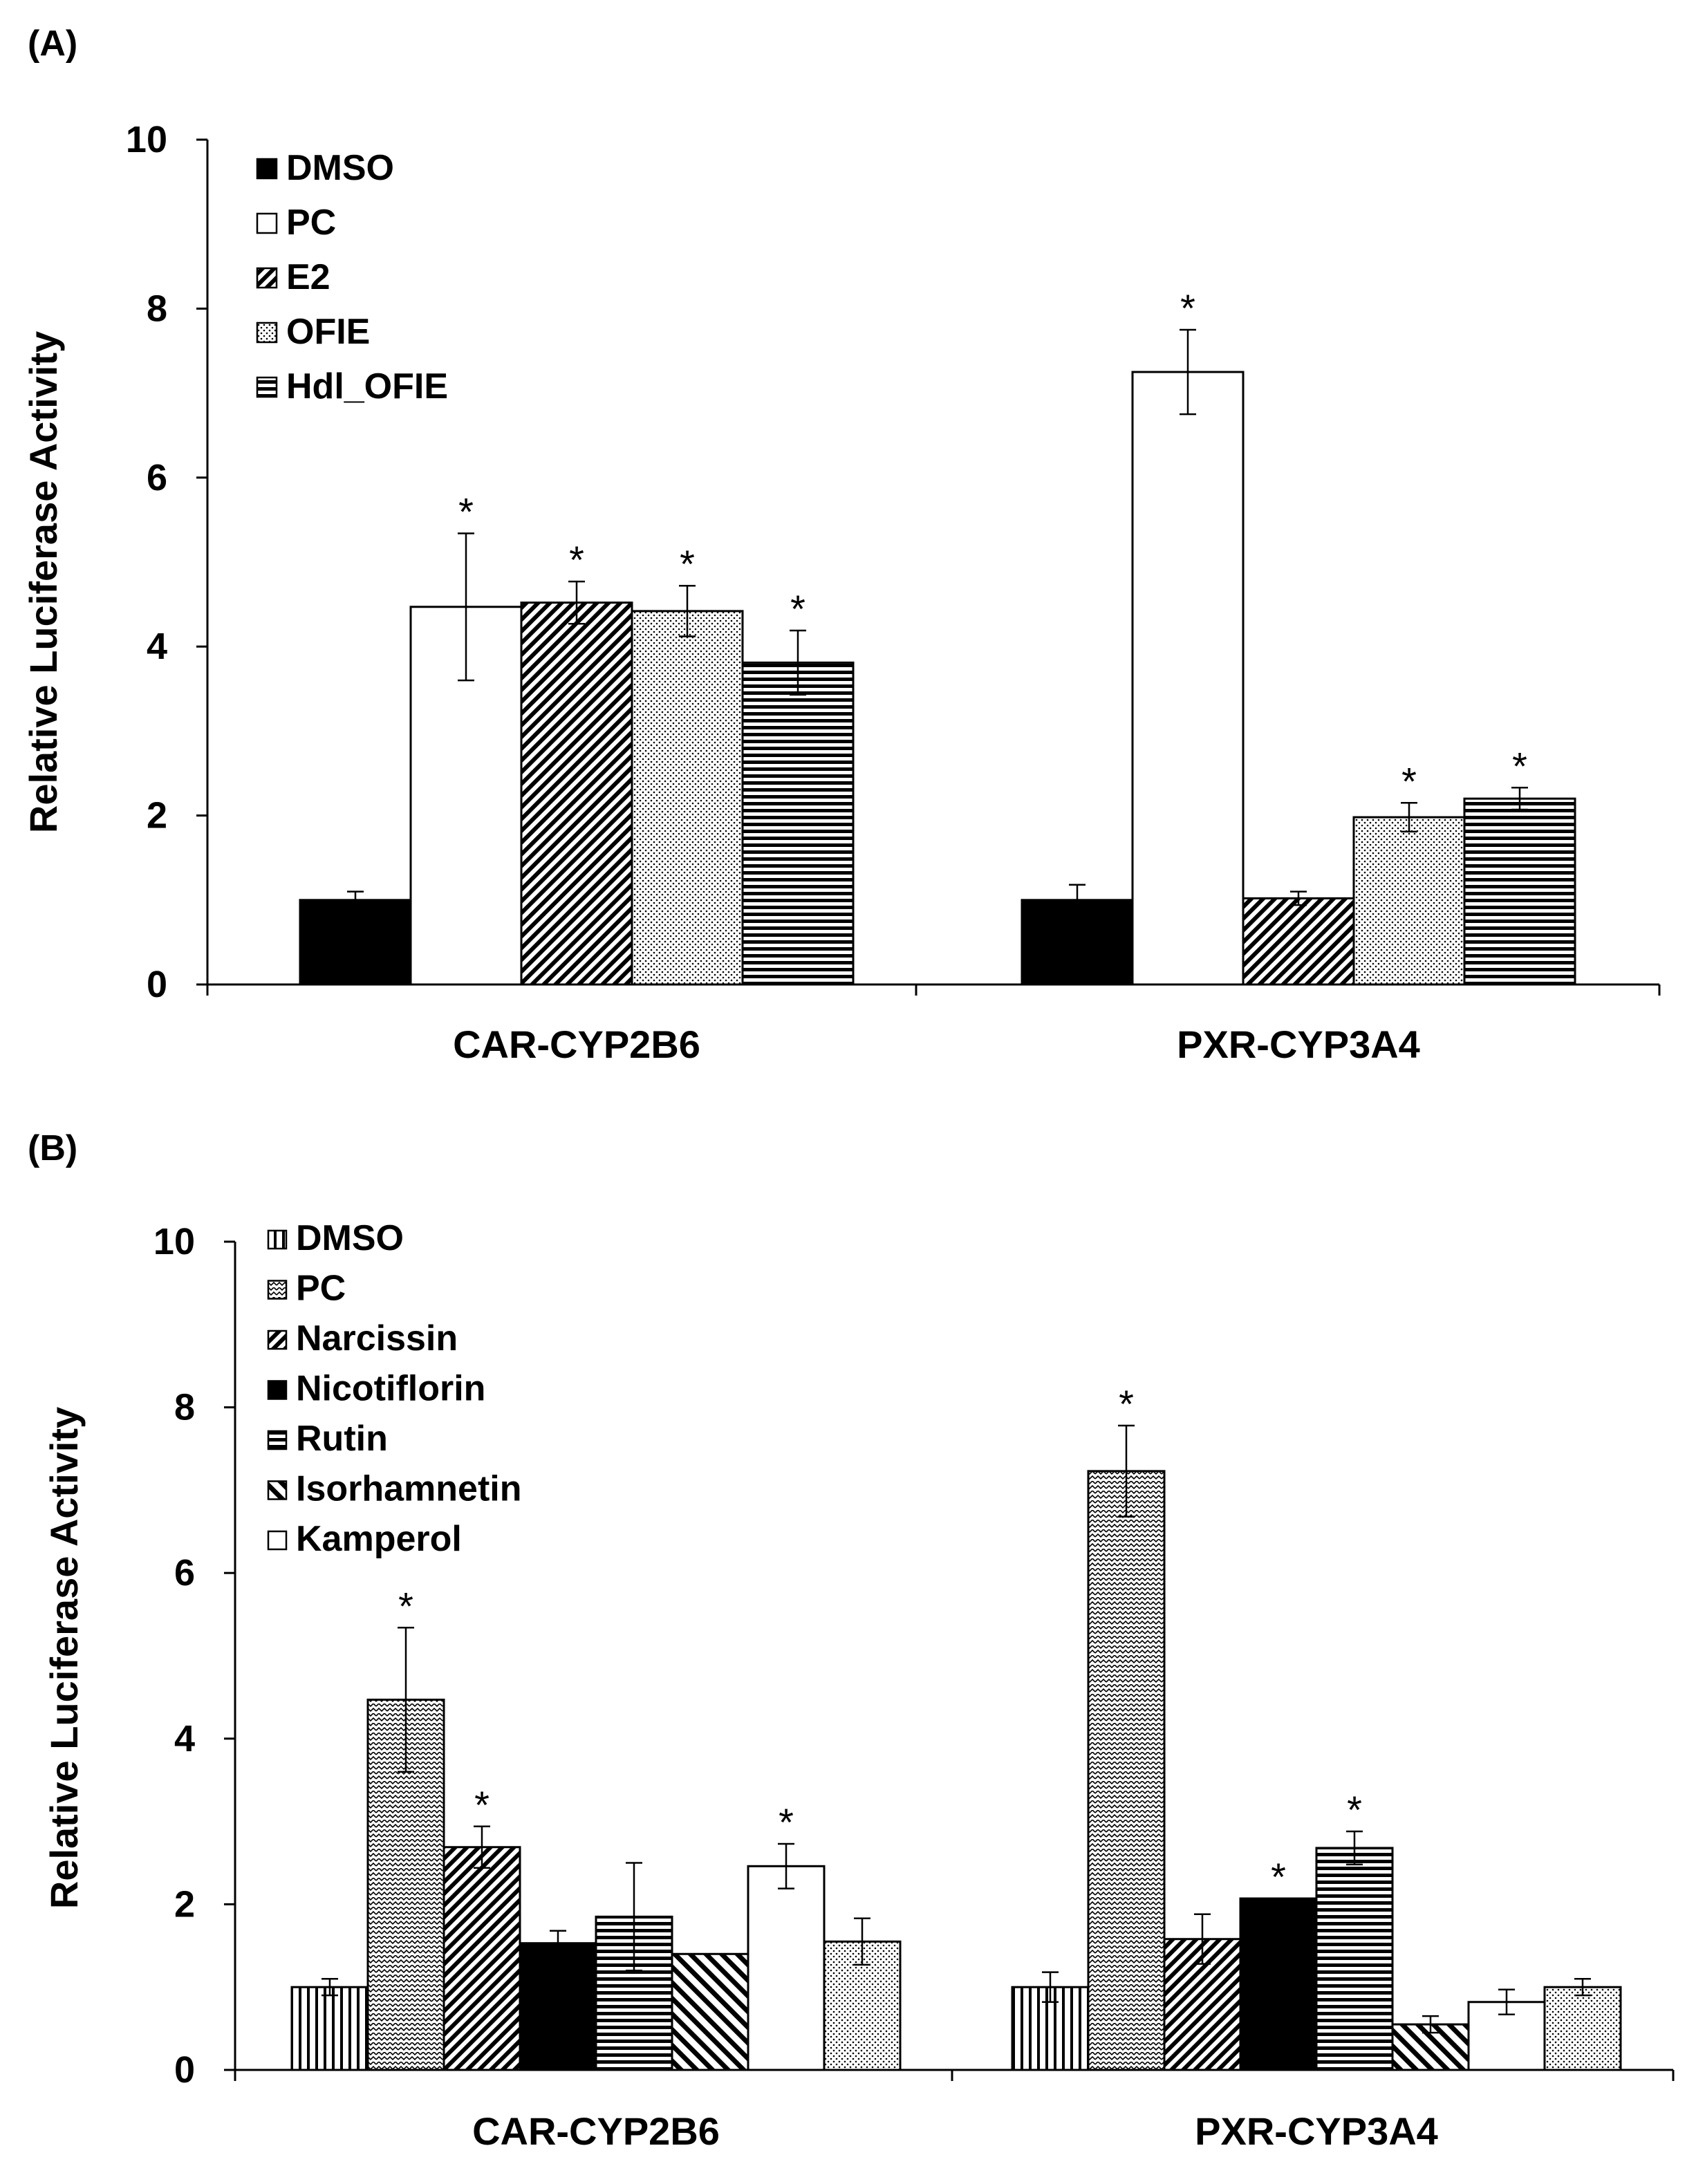  What do you see at coordinates (710, 2011) in the screenshot?
I see `bar-isorhamnetin-car-cyp2b6` at bounding box center [710, 2011].